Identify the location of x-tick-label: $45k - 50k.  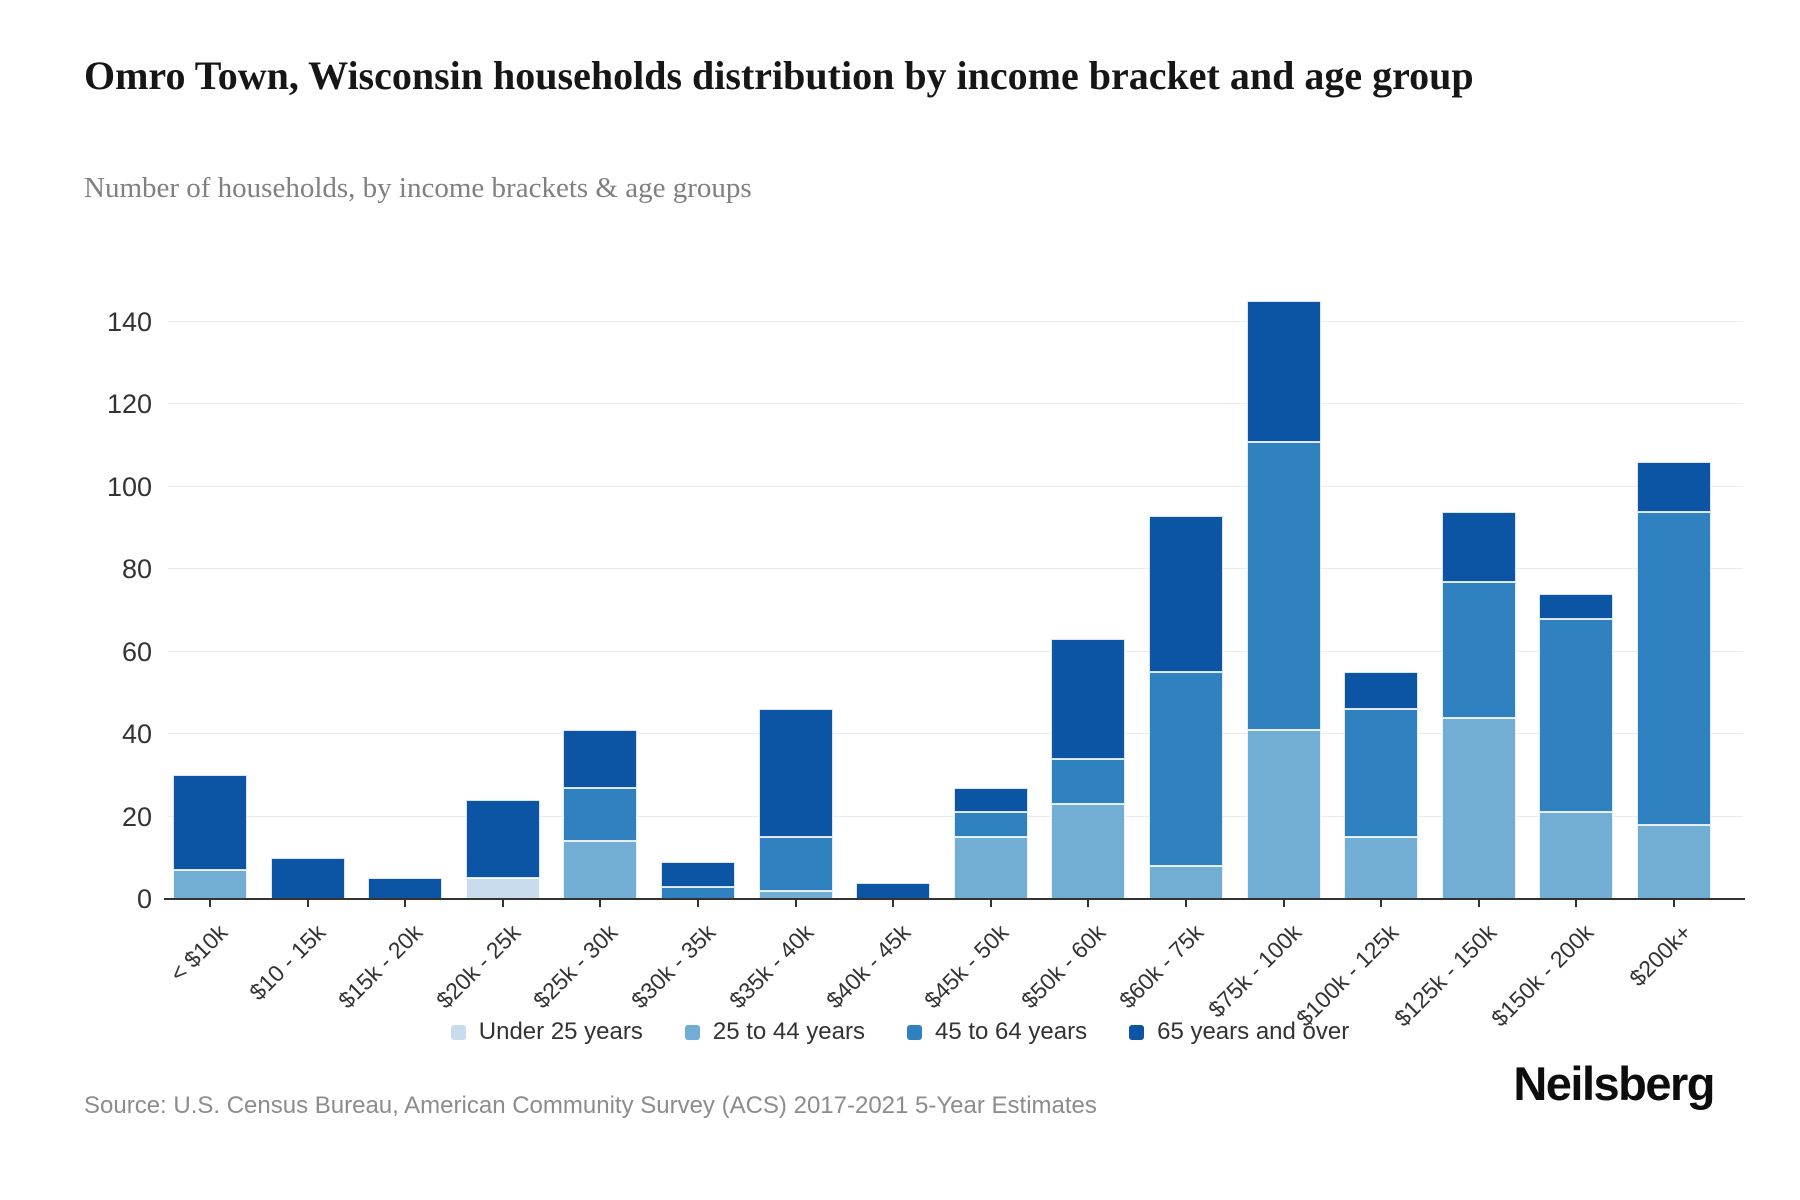
(966, 966).